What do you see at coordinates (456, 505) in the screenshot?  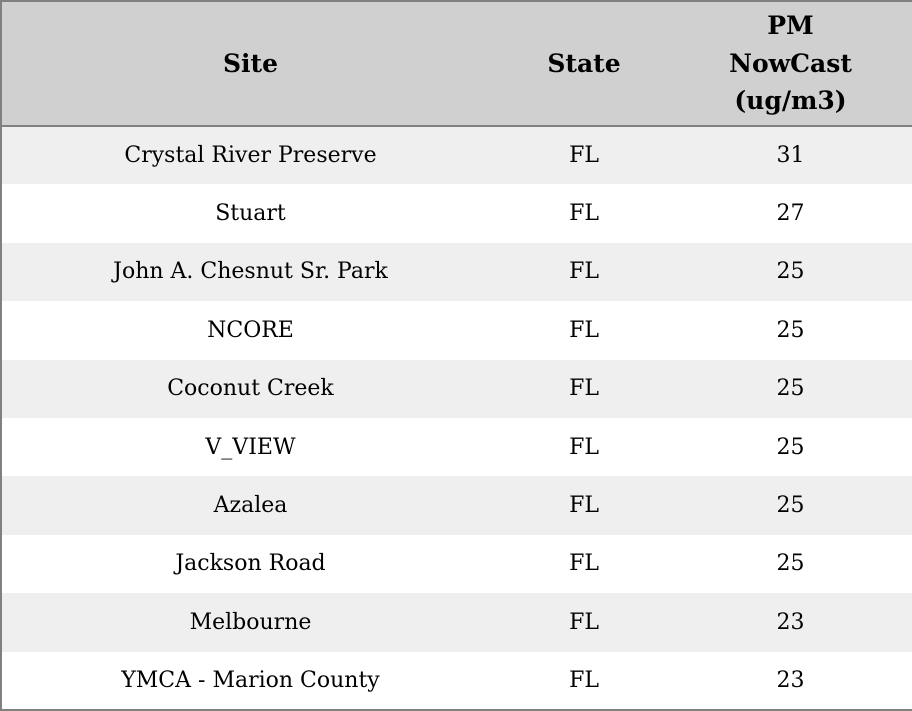 I see `table-row: Azalea FL 25` at bounding box center [456, 505].